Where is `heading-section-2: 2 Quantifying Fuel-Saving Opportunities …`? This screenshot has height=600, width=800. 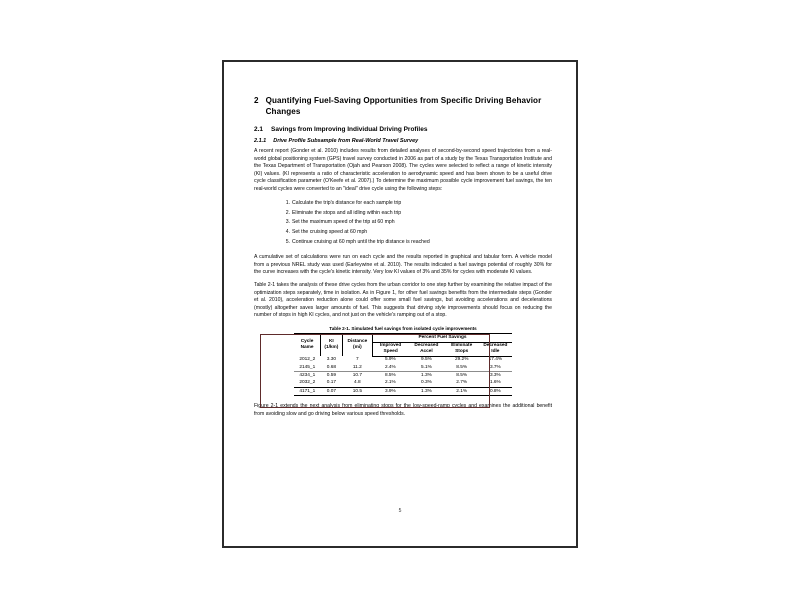 heading-section-2: 2 Quantifying Fuel-Saving Opportunities … is located at coordinates (403, 106).